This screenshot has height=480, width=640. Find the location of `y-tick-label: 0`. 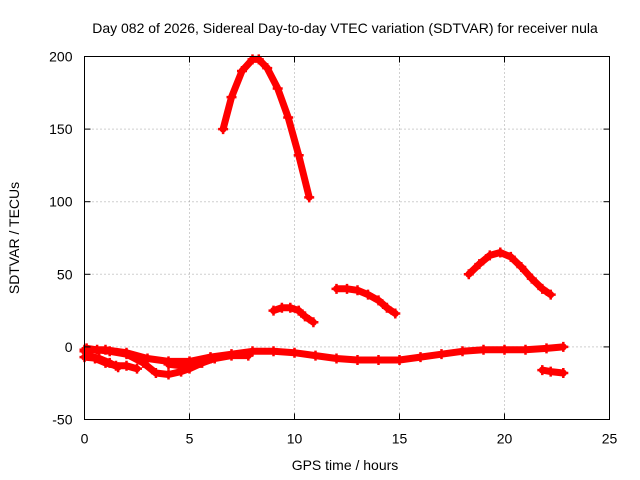

y-tick-label: 0 is located at coordinates (69, 347).